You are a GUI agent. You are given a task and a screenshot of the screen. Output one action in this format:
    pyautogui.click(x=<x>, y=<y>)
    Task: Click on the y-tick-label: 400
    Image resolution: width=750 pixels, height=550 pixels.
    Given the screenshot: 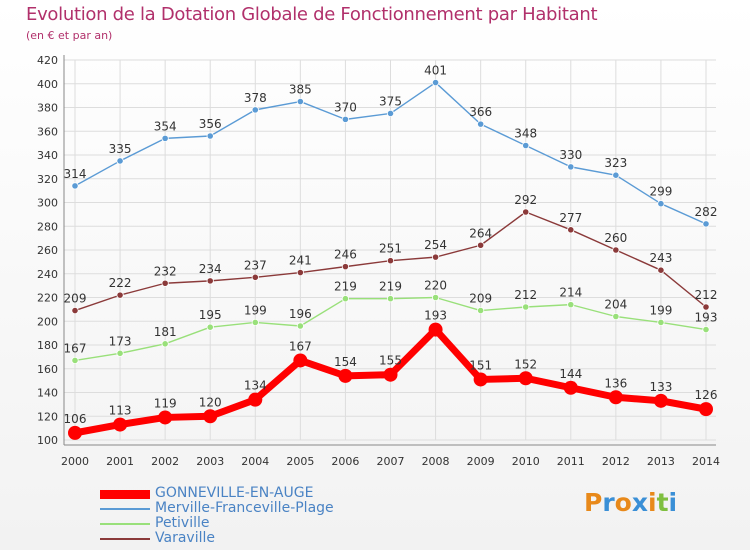 What is the action you would take?
    pyautogui.click(x=47, y=84)
    